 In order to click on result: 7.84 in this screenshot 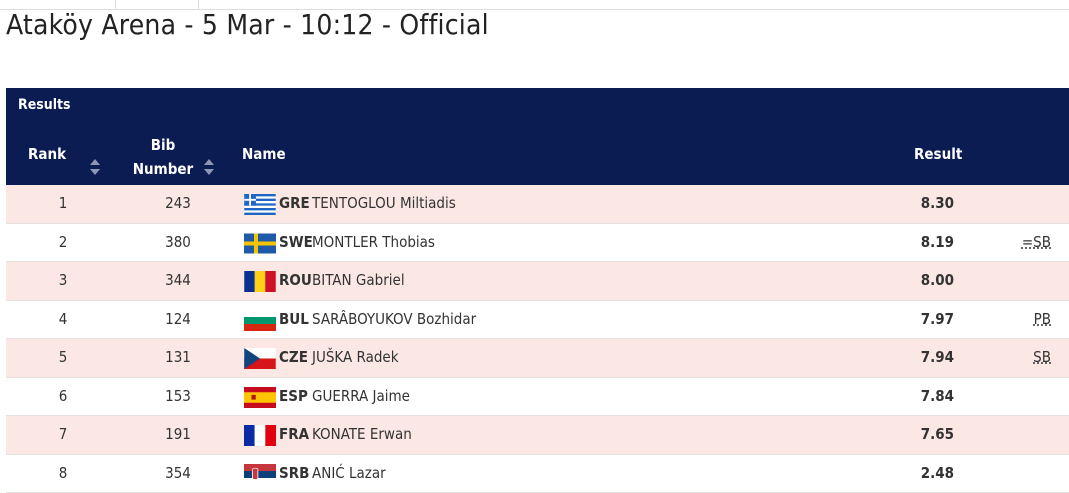, I will do `click(920, 396)`.